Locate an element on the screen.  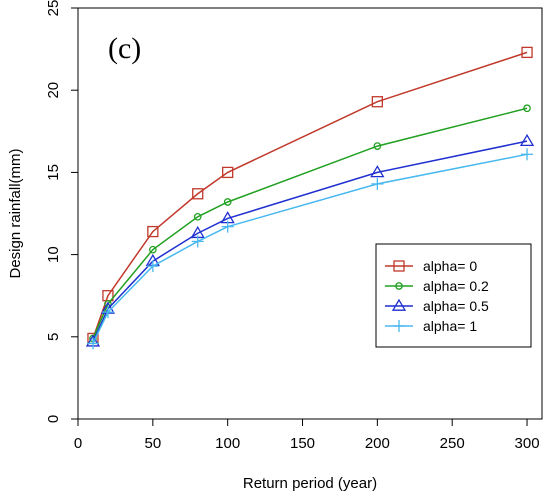
legend-label: alpha= 0.5 is located at coordinates (456, 306).